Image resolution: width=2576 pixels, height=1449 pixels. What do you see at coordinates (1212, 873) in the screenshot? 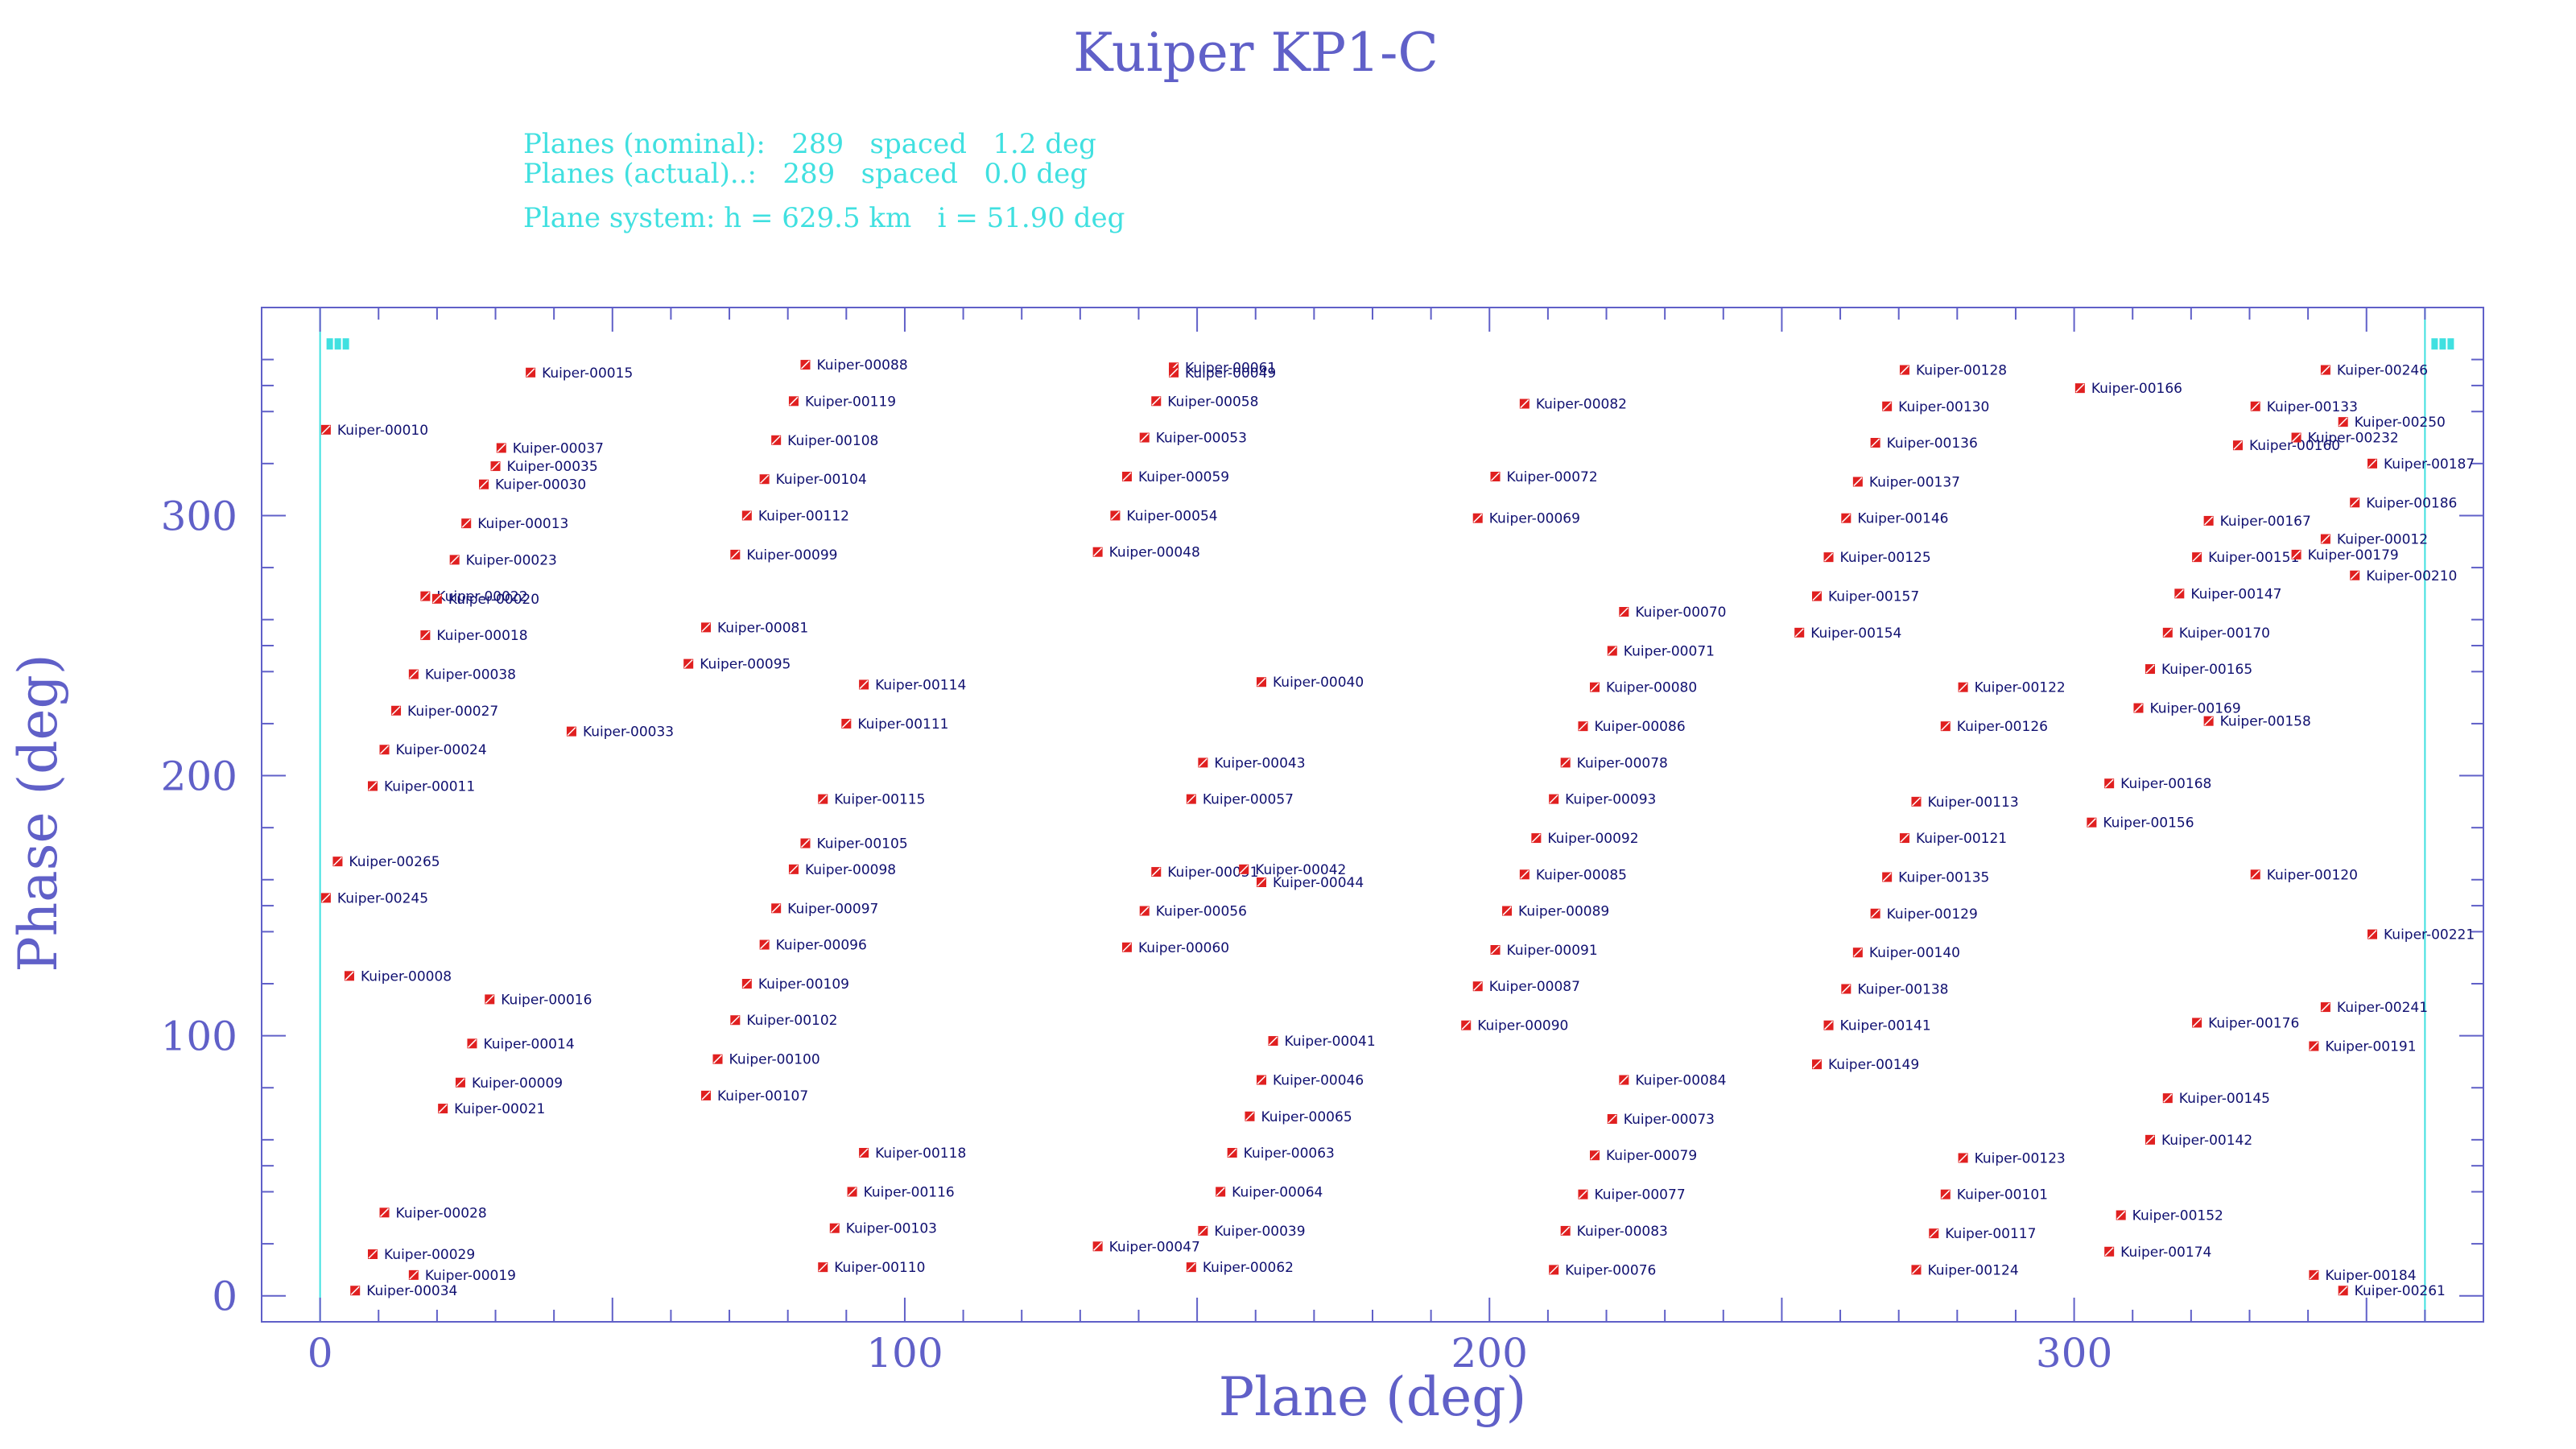
I see `satellite-label: Kuiper-00051` at bounding box center [1212, 873].